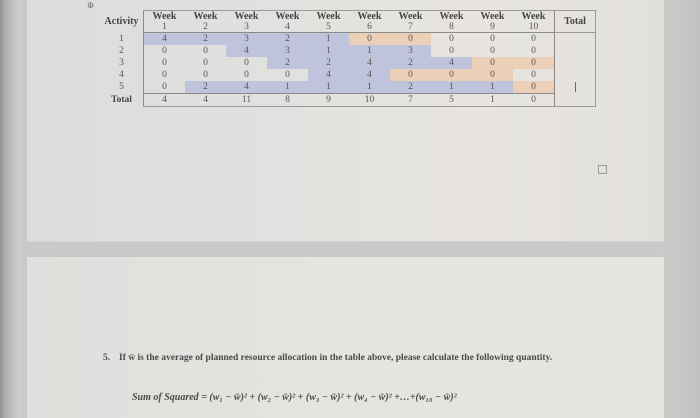  Describe the element at coordinates (451, 21) in the screenshot. I see `week-header: Week 8` at that location.